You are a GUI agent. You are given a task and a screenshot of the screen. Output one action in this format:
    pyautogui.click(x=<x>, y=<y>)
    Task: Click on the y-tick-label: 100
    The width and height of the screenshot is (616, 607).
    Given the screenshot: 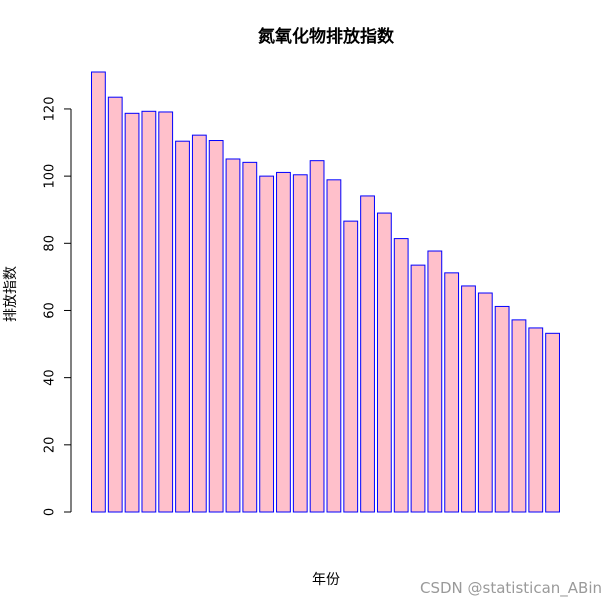 What is the action you would take?
    pyautogui.click(x=50, y=176)
    